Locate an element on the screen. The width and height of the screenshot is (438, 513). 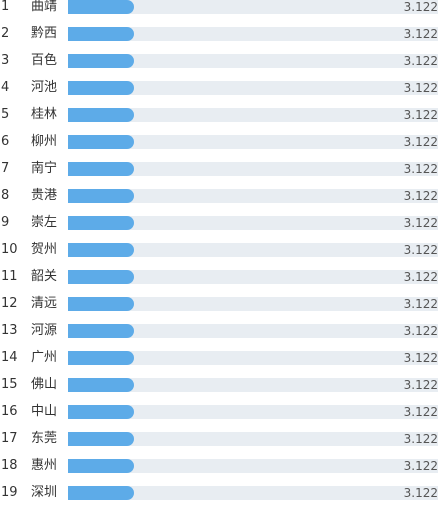
rank-label: 3 is located at coordinates (5, 60).